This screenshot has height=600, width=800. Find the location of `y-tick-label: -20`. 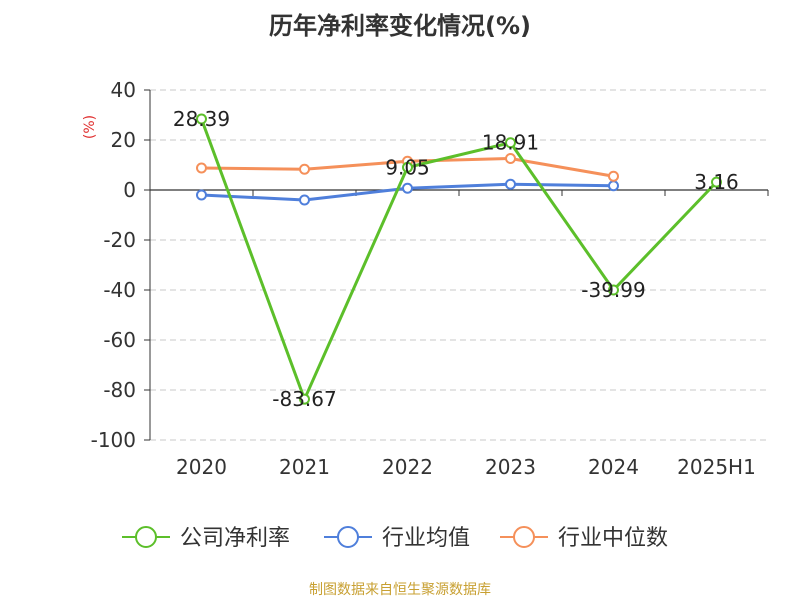

y-tick-label: -20 is located at coordinates (119, 240).